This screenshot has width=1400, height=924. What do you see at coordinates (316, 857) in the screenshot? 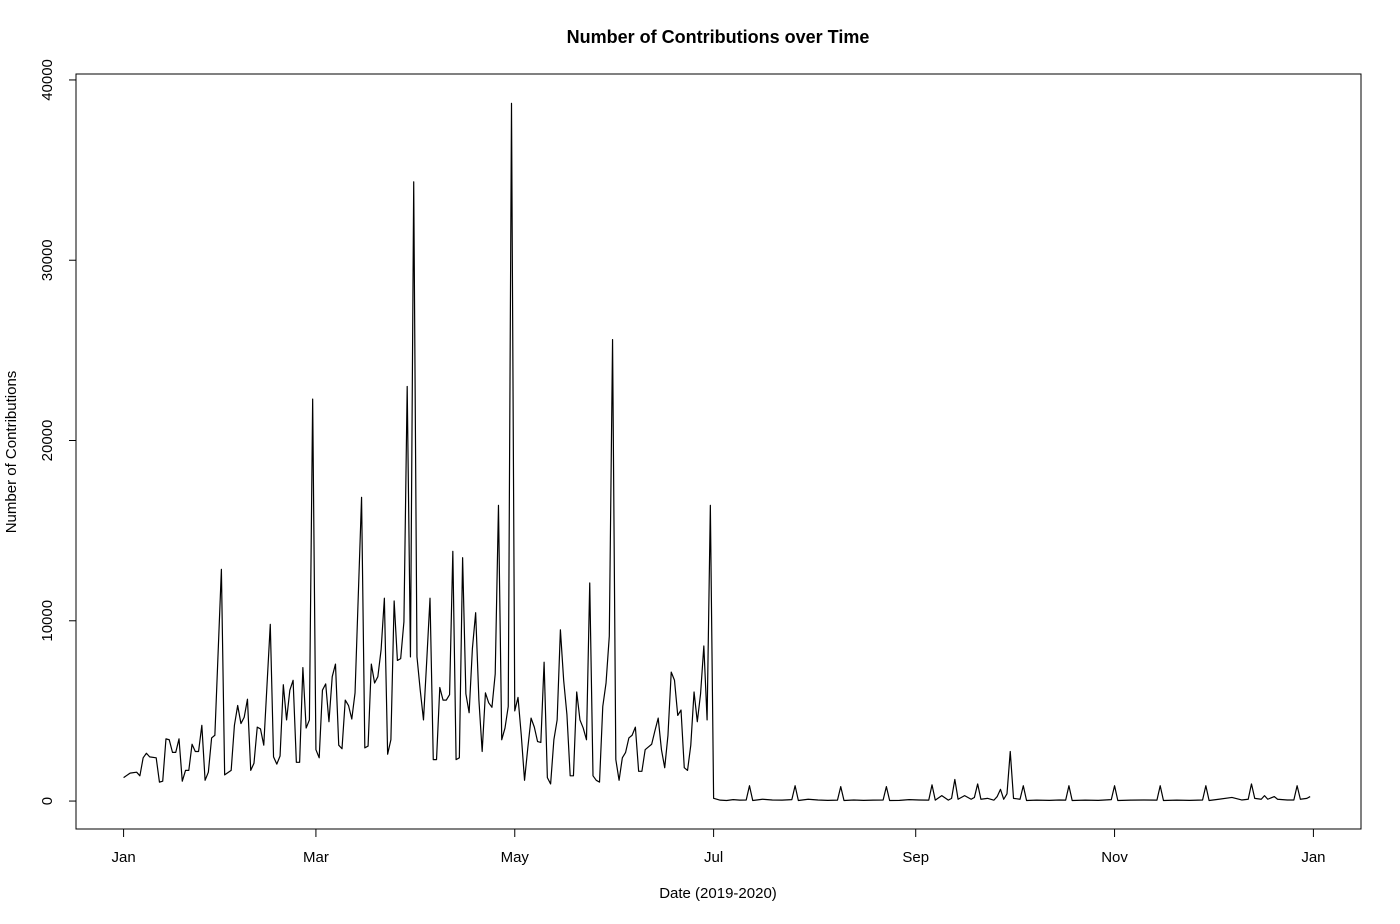
I see `x-tick-label: Mar` at bounding box center [316, 857].